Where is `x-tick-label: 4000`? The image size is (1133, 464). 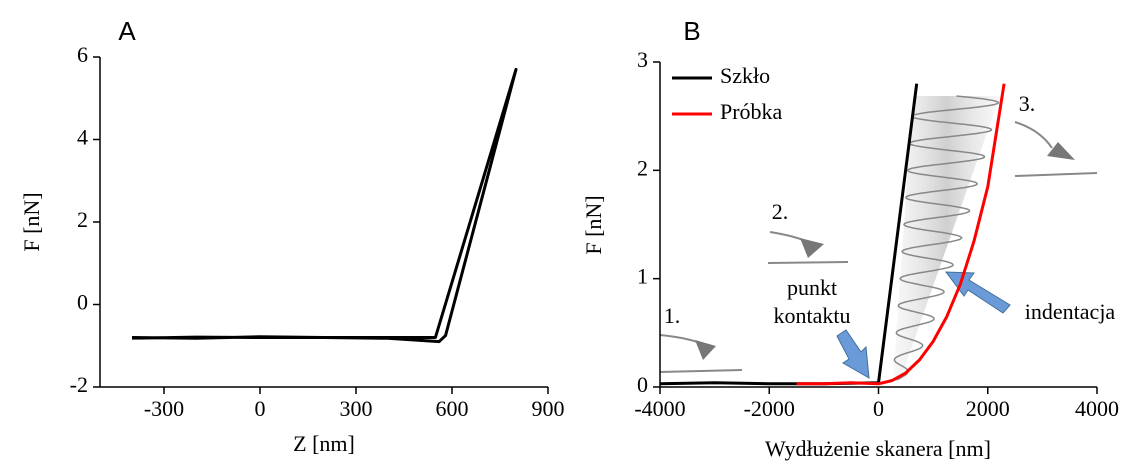 x-tick-label: 4000 is located at coordinates (1097, 408).